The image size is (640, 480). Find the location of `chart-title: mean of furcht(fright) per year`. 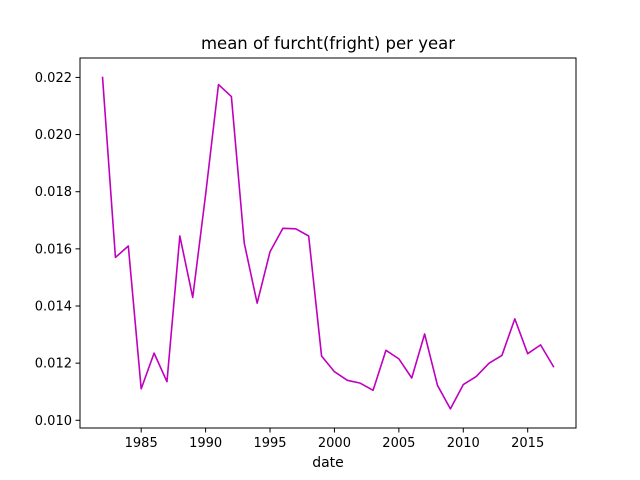

chart-title: mean of furcht(fright) per year is located at coordinates (328, 43).